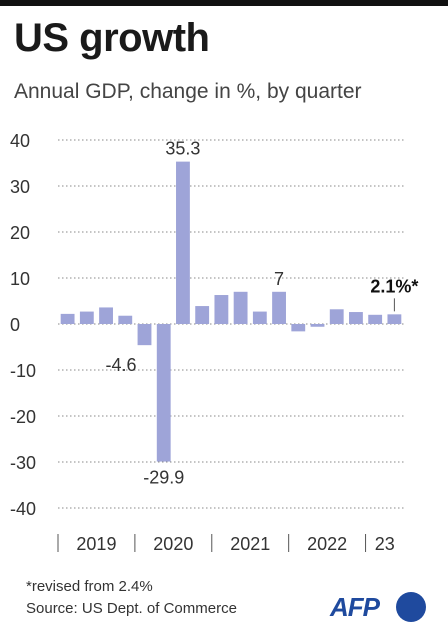 The height and width of the screenshot is (640, 448). I want to click on data-label: 35.3, so click(182, 149).